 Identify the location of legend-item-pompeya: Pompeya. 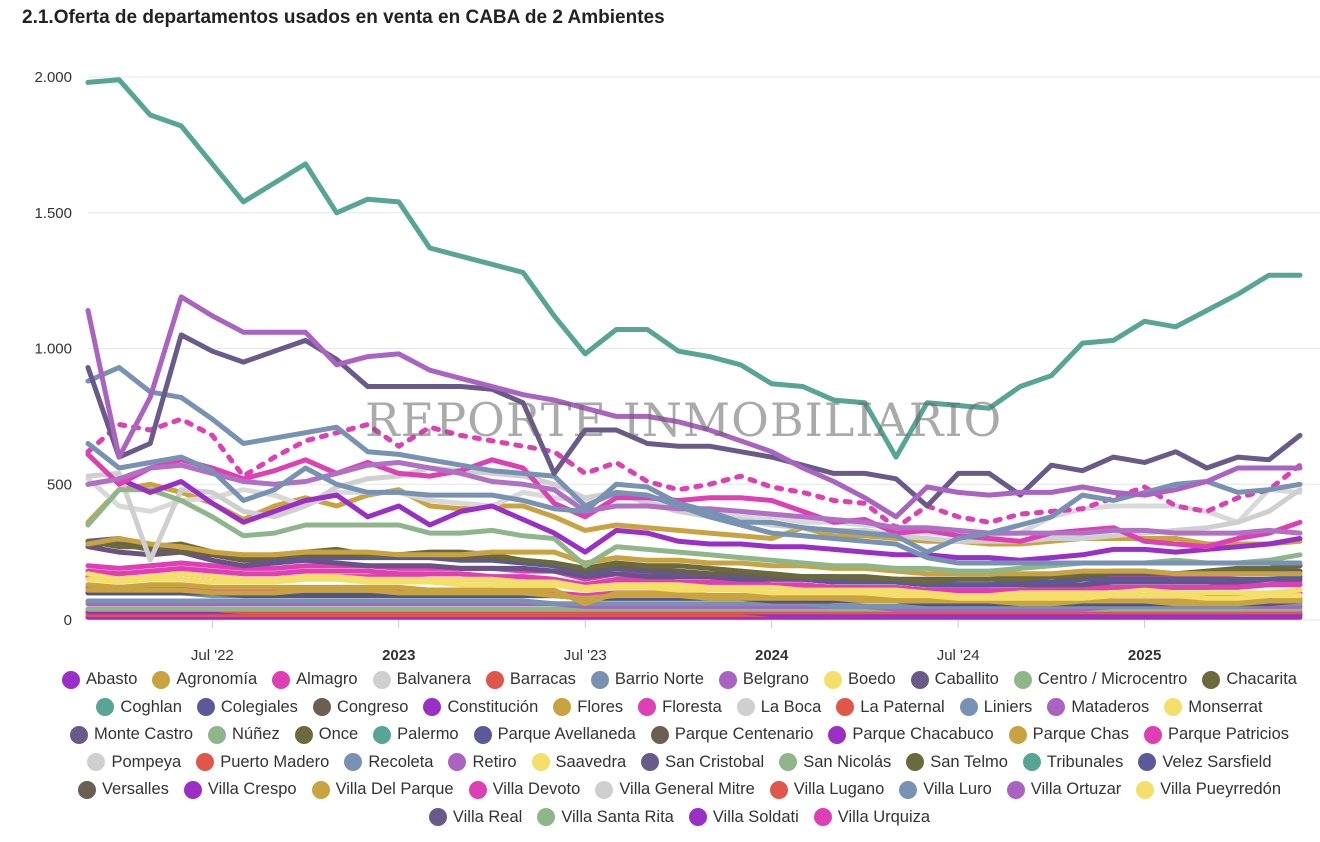
(134, 763).